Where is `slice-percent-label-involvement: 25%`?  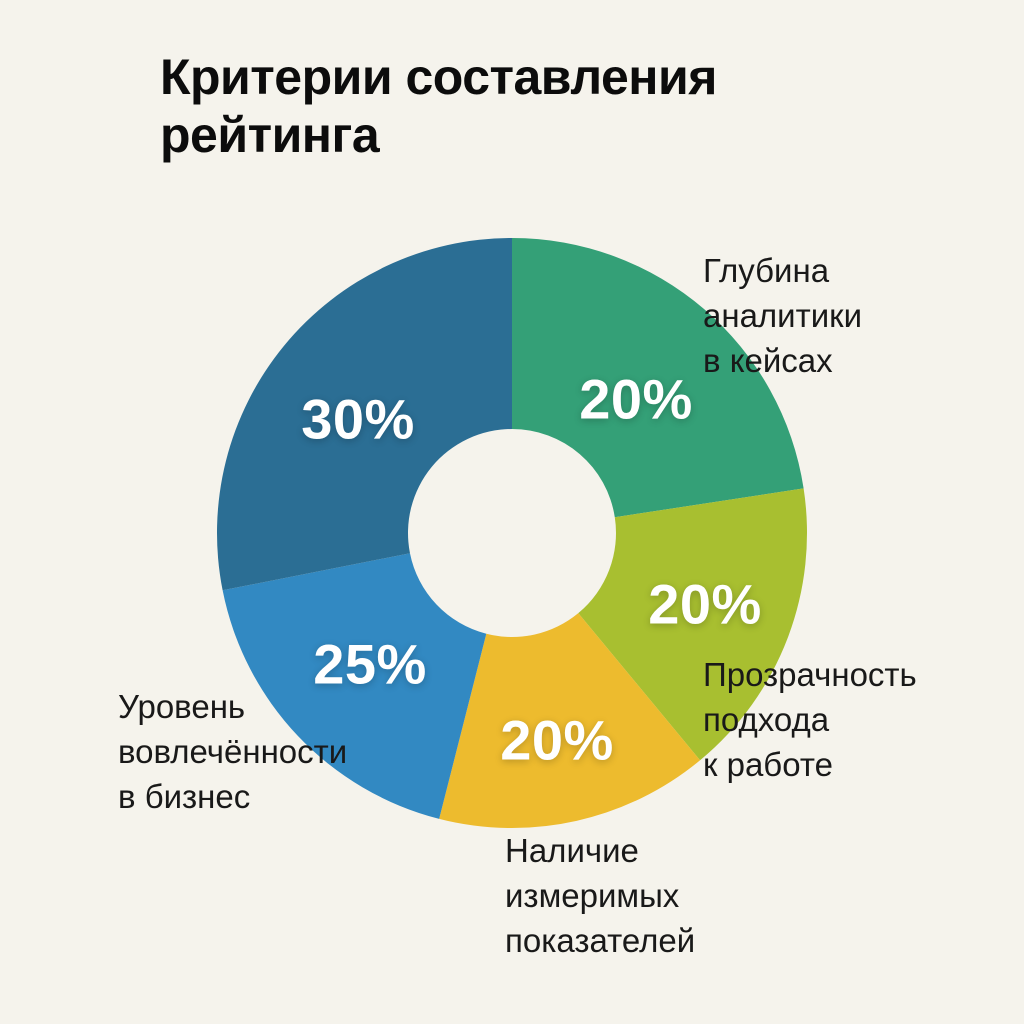 slice-percent-label-involvement: 25% is located at coordinates (370, 664).